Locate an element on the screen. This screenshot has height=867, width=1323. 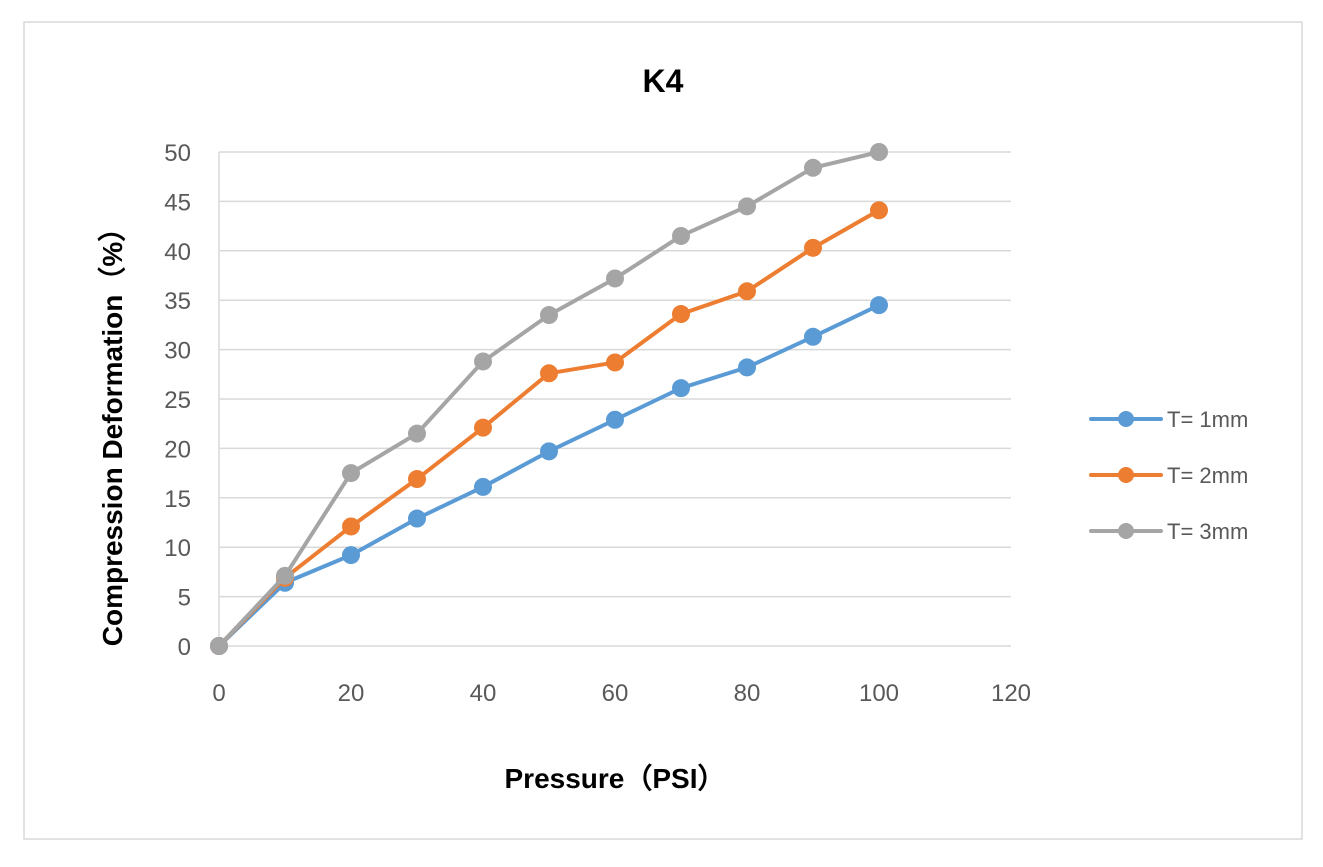
x-tick-label: 60 is located at coordinates (615, 693).